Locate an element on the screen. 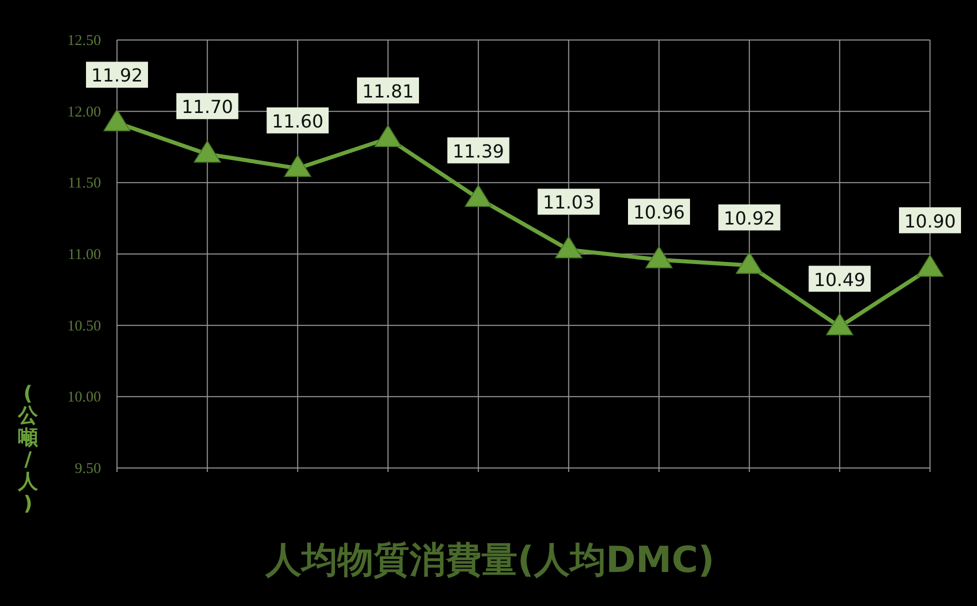  data-label: 11.60 is located at coordinates (298, 121).